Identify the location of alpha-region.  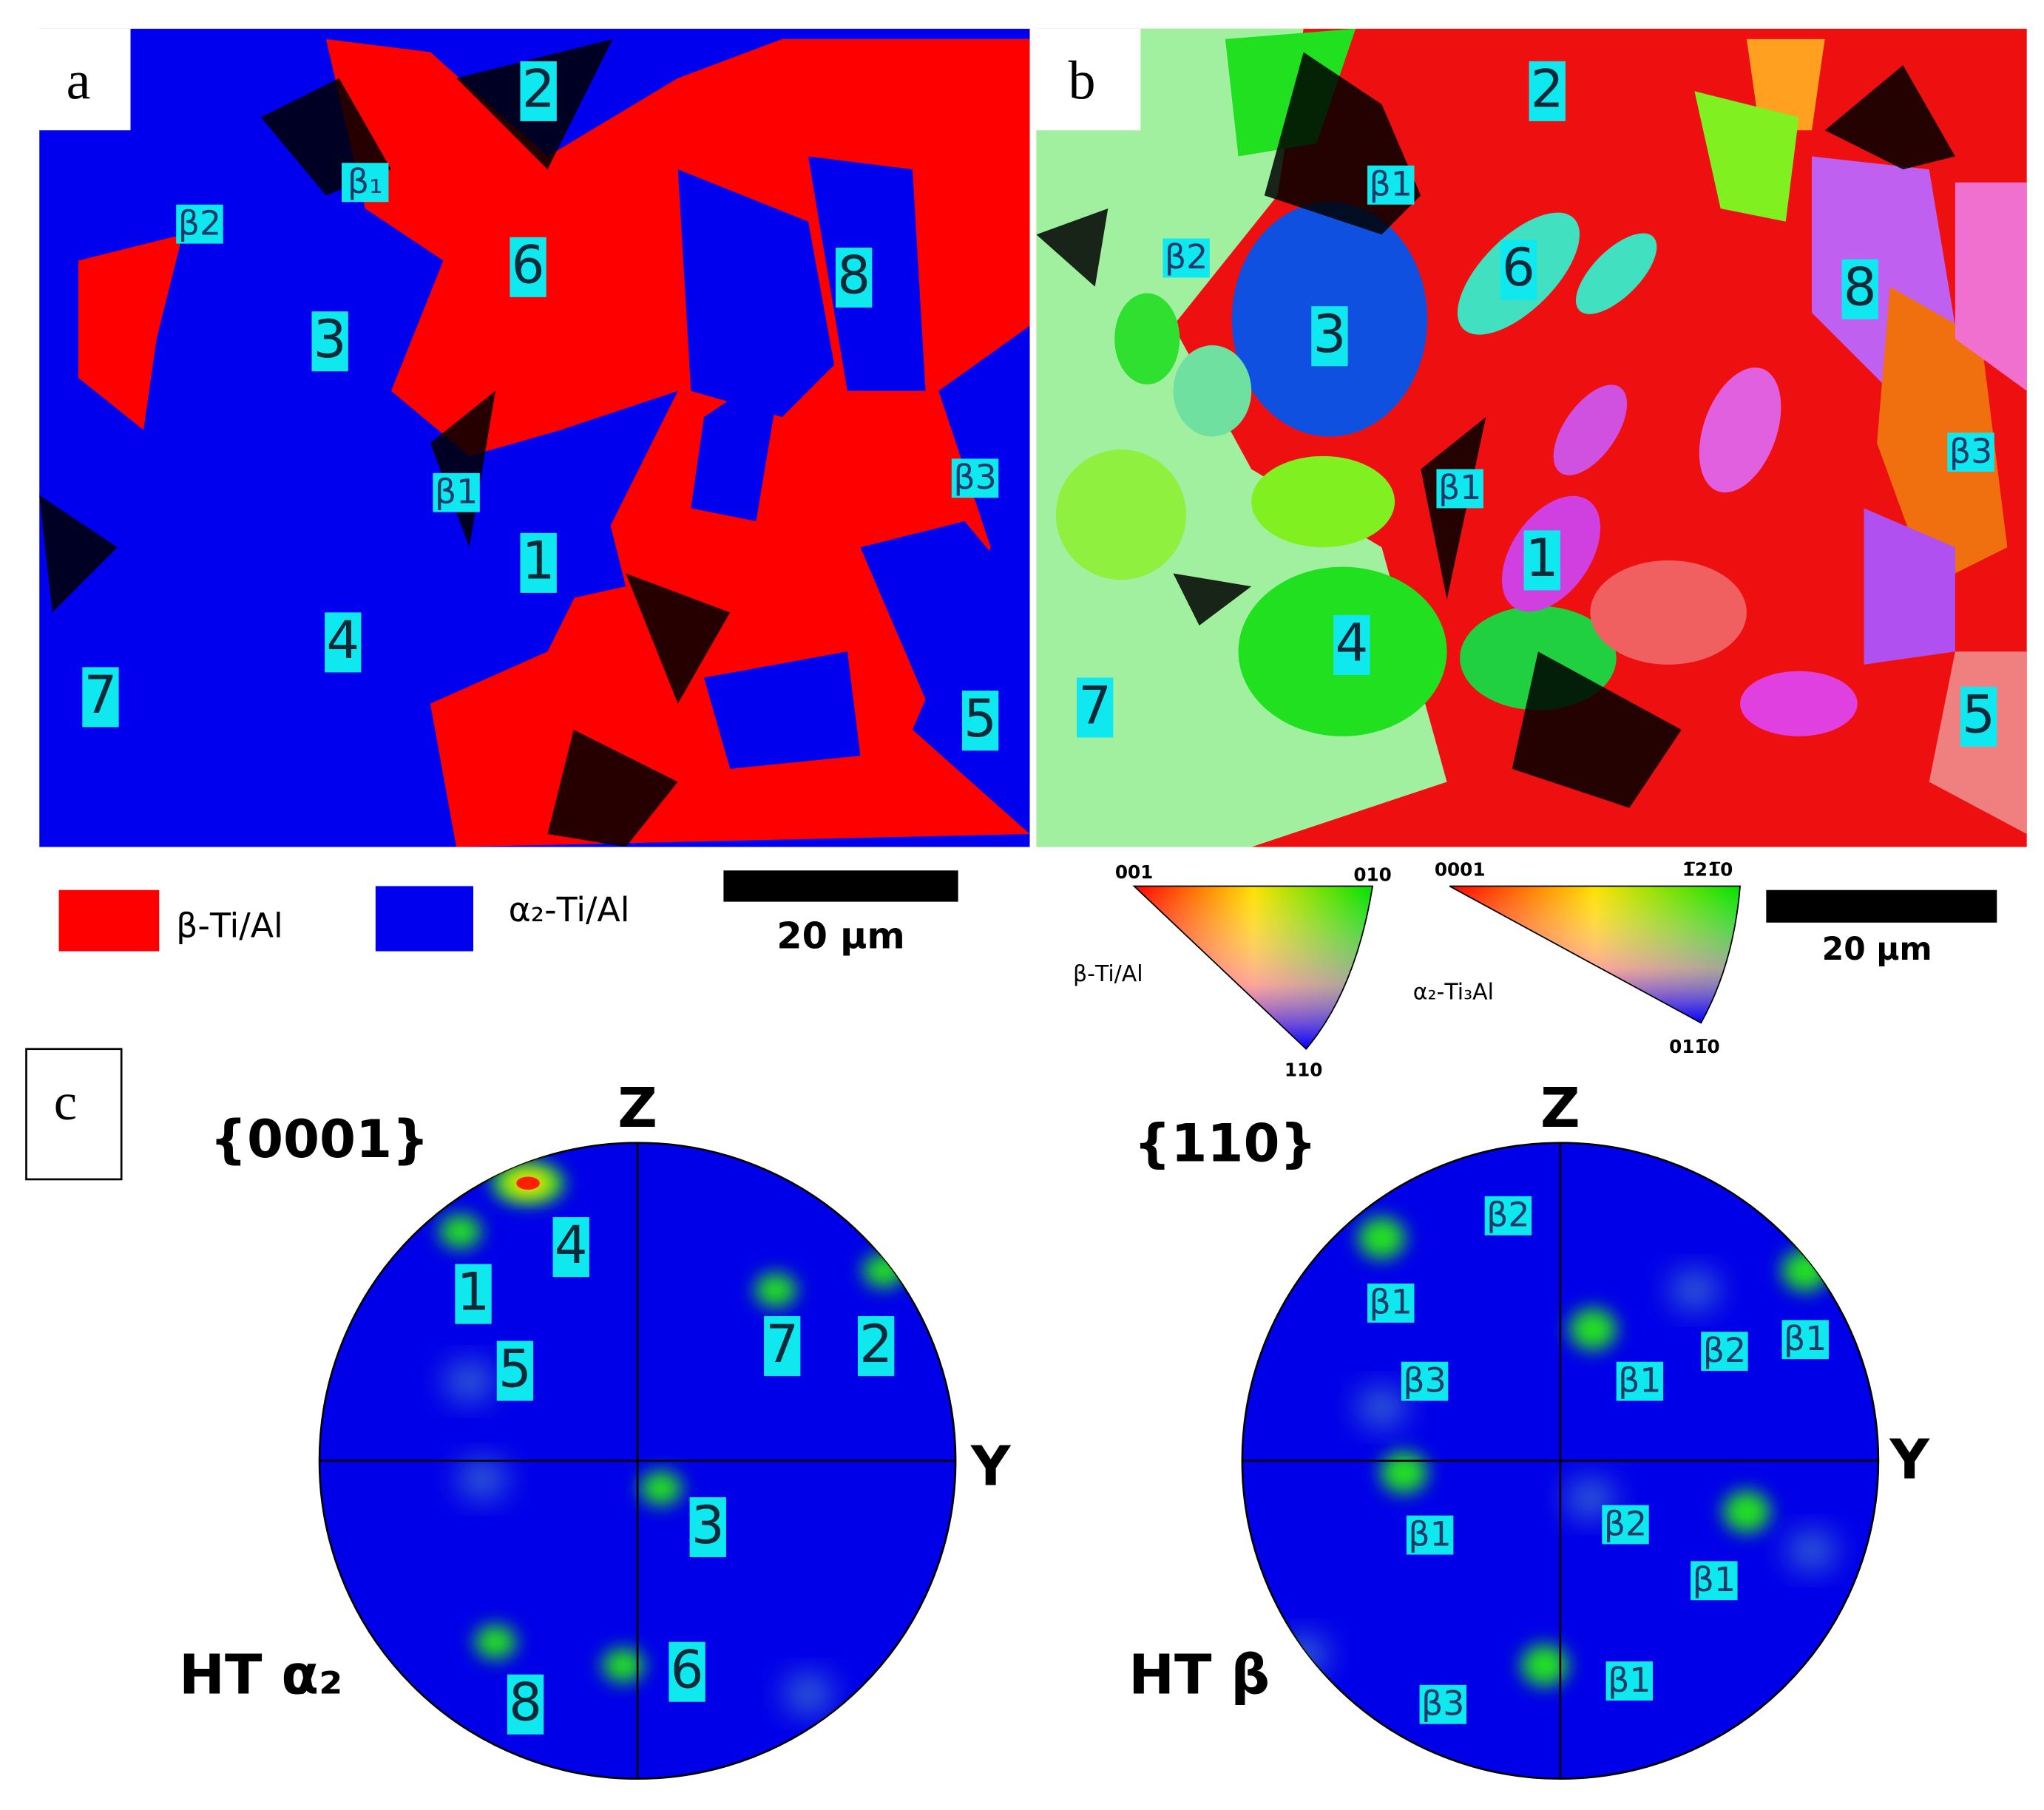
(756, 293).